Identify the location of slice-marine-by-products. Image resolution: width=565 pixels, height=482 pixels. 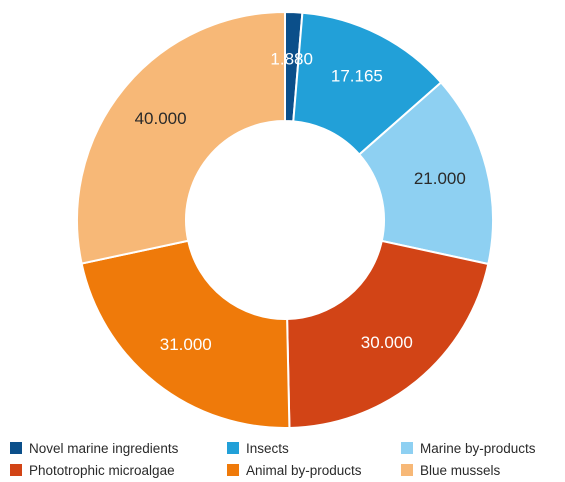
(425, 173).